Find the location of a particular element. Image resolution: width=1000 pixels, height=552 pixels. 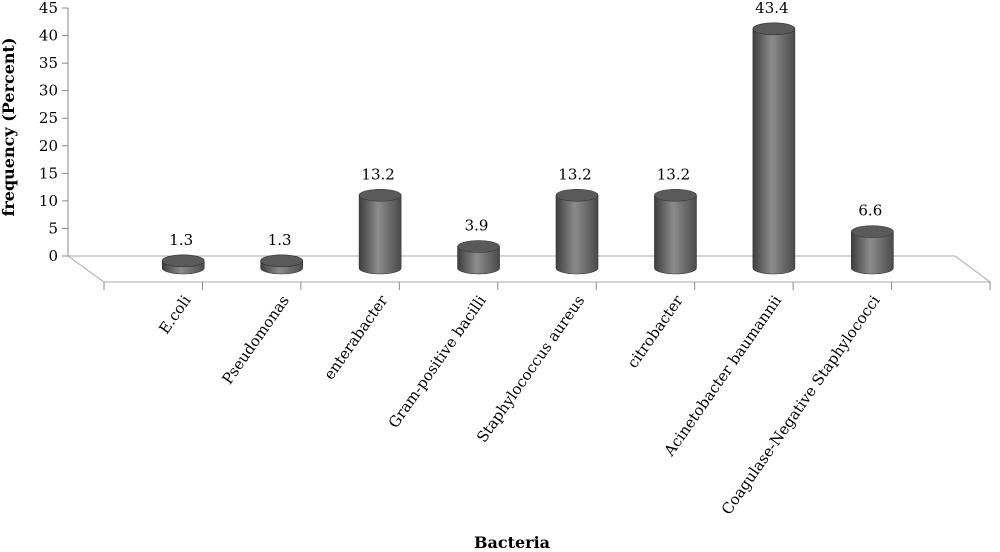

y-tick-label: 15 is located at coordinates (48, 173).